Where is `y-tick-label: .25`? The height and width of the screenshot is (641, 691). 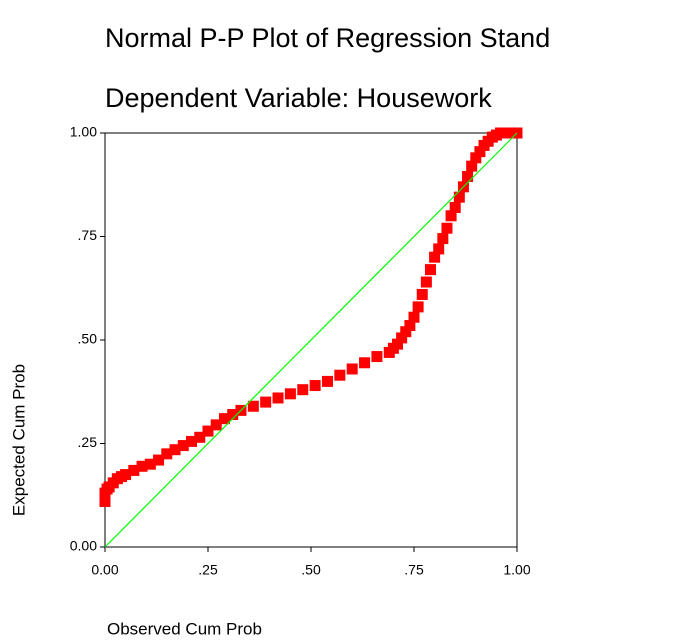 y-tick-label: .25 is located at coordinates (88, 442).